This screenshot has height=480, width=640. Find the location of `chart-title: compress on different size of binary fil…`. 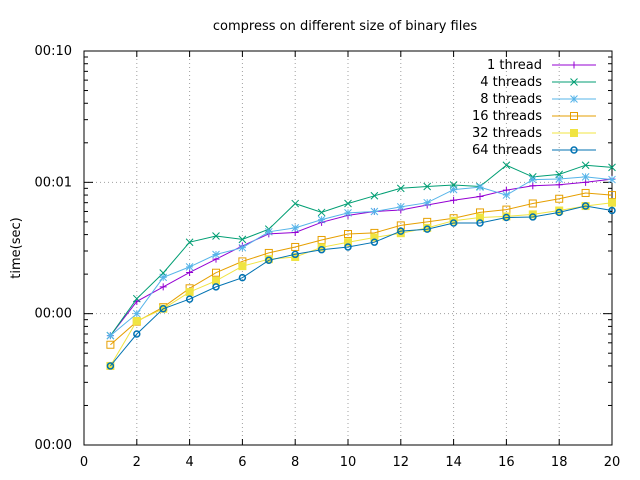

chart-title: compress on different size of binary fil… is located at coordinates (345, 26).